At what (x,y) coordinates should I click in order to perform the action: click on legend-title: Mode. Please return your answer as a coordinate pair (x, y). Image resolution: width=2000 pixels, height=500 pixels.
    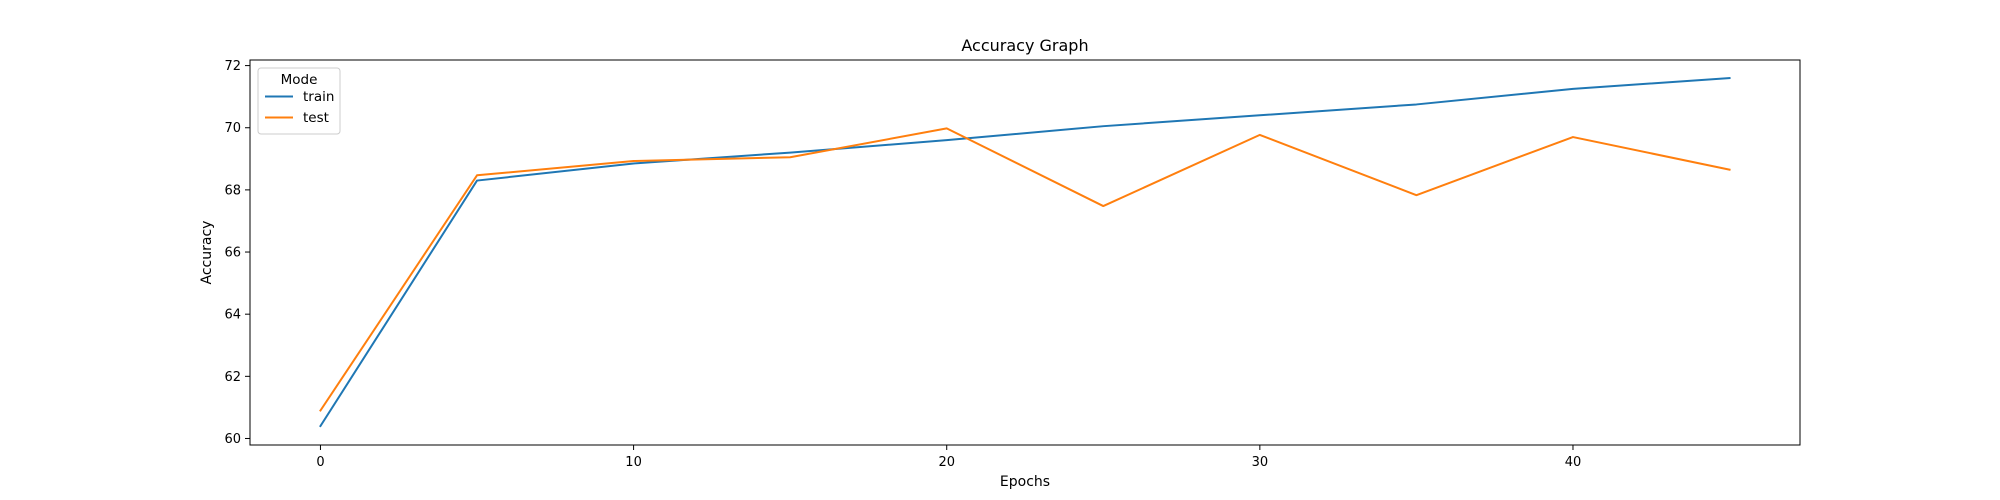
    Looking at the image, I should click on (299, 80).